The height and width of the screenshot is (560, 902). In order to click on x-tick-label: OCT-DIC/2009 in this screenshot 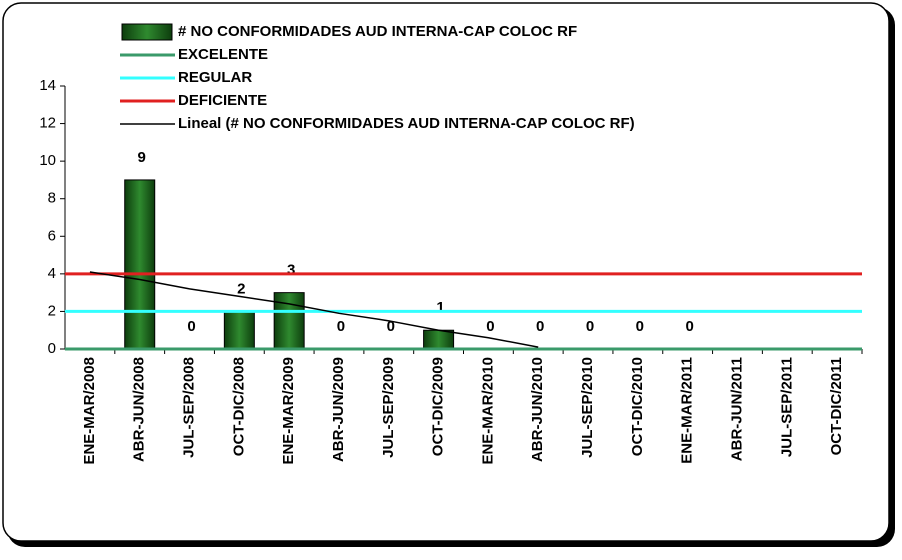, I will do `click(438, 406)`.